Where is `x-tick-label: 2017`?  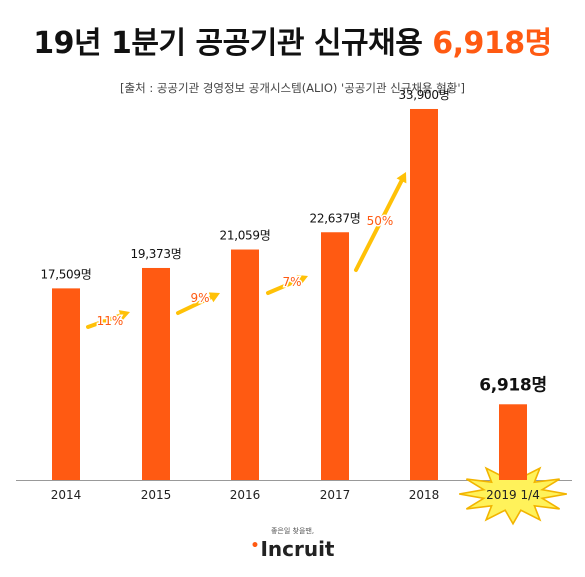 x-tick-label: 2017 is located at coordinates (335, 495).